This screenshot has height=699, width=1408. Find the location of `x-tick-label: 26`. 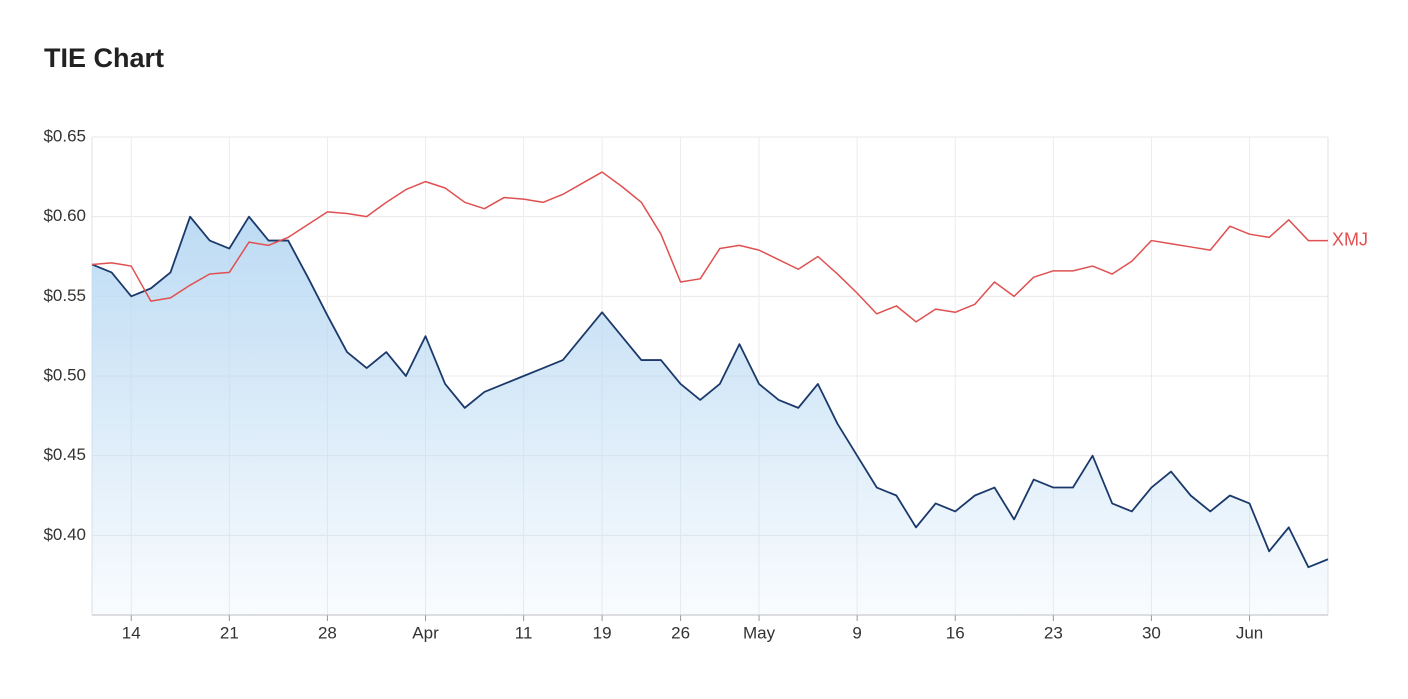

x-tick-label: 26 is located at coordinates (680, 632).